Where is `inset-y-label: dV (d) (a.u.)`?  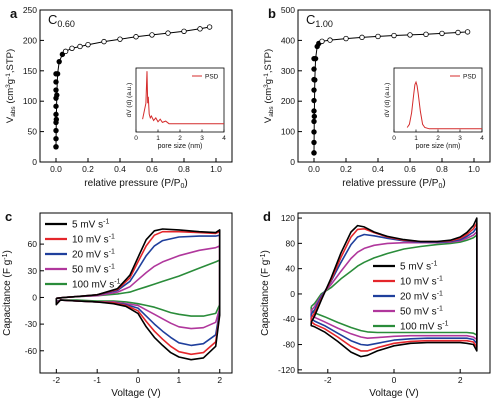
inset-y-label: dV (d) (a.u.) is located at coordinates (387, 100).